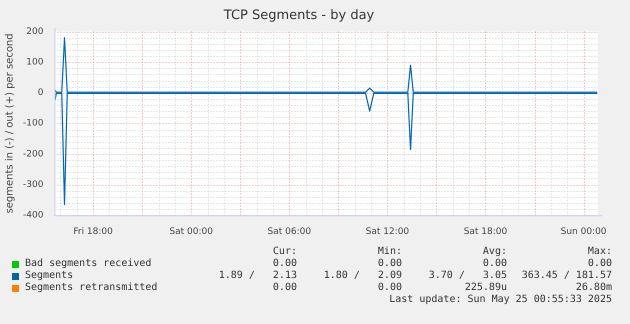  Describe the element at coordinates (583, 231) in the screenshot. I see `x-tick-label: Sun 00:00` at that location.